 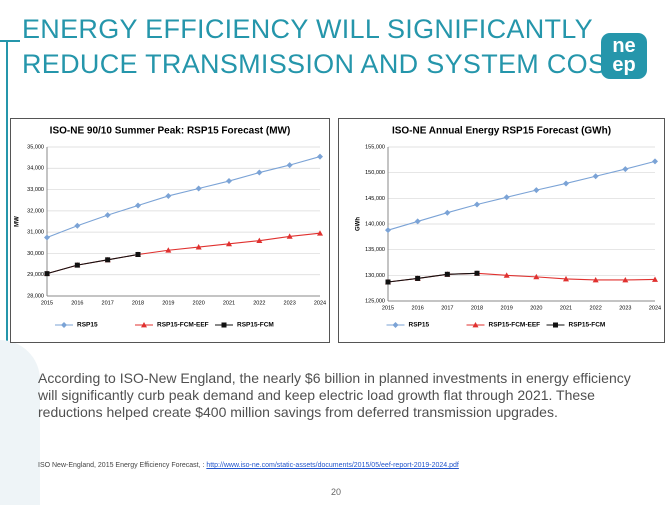 What do you see at coordinates (375, 147) in the screenshot?
I see `y-tick-label: 155,000` at bounding box center [375, 147].